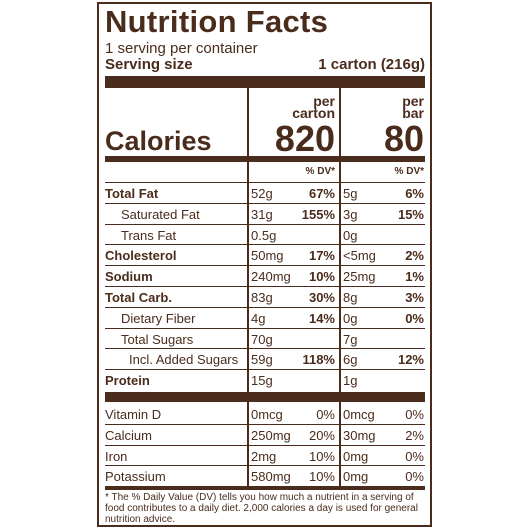  What do you see at coordinates (321, 435) in the screenshot?
I see `daily-value: 20%` at bounding box center [321, 435].